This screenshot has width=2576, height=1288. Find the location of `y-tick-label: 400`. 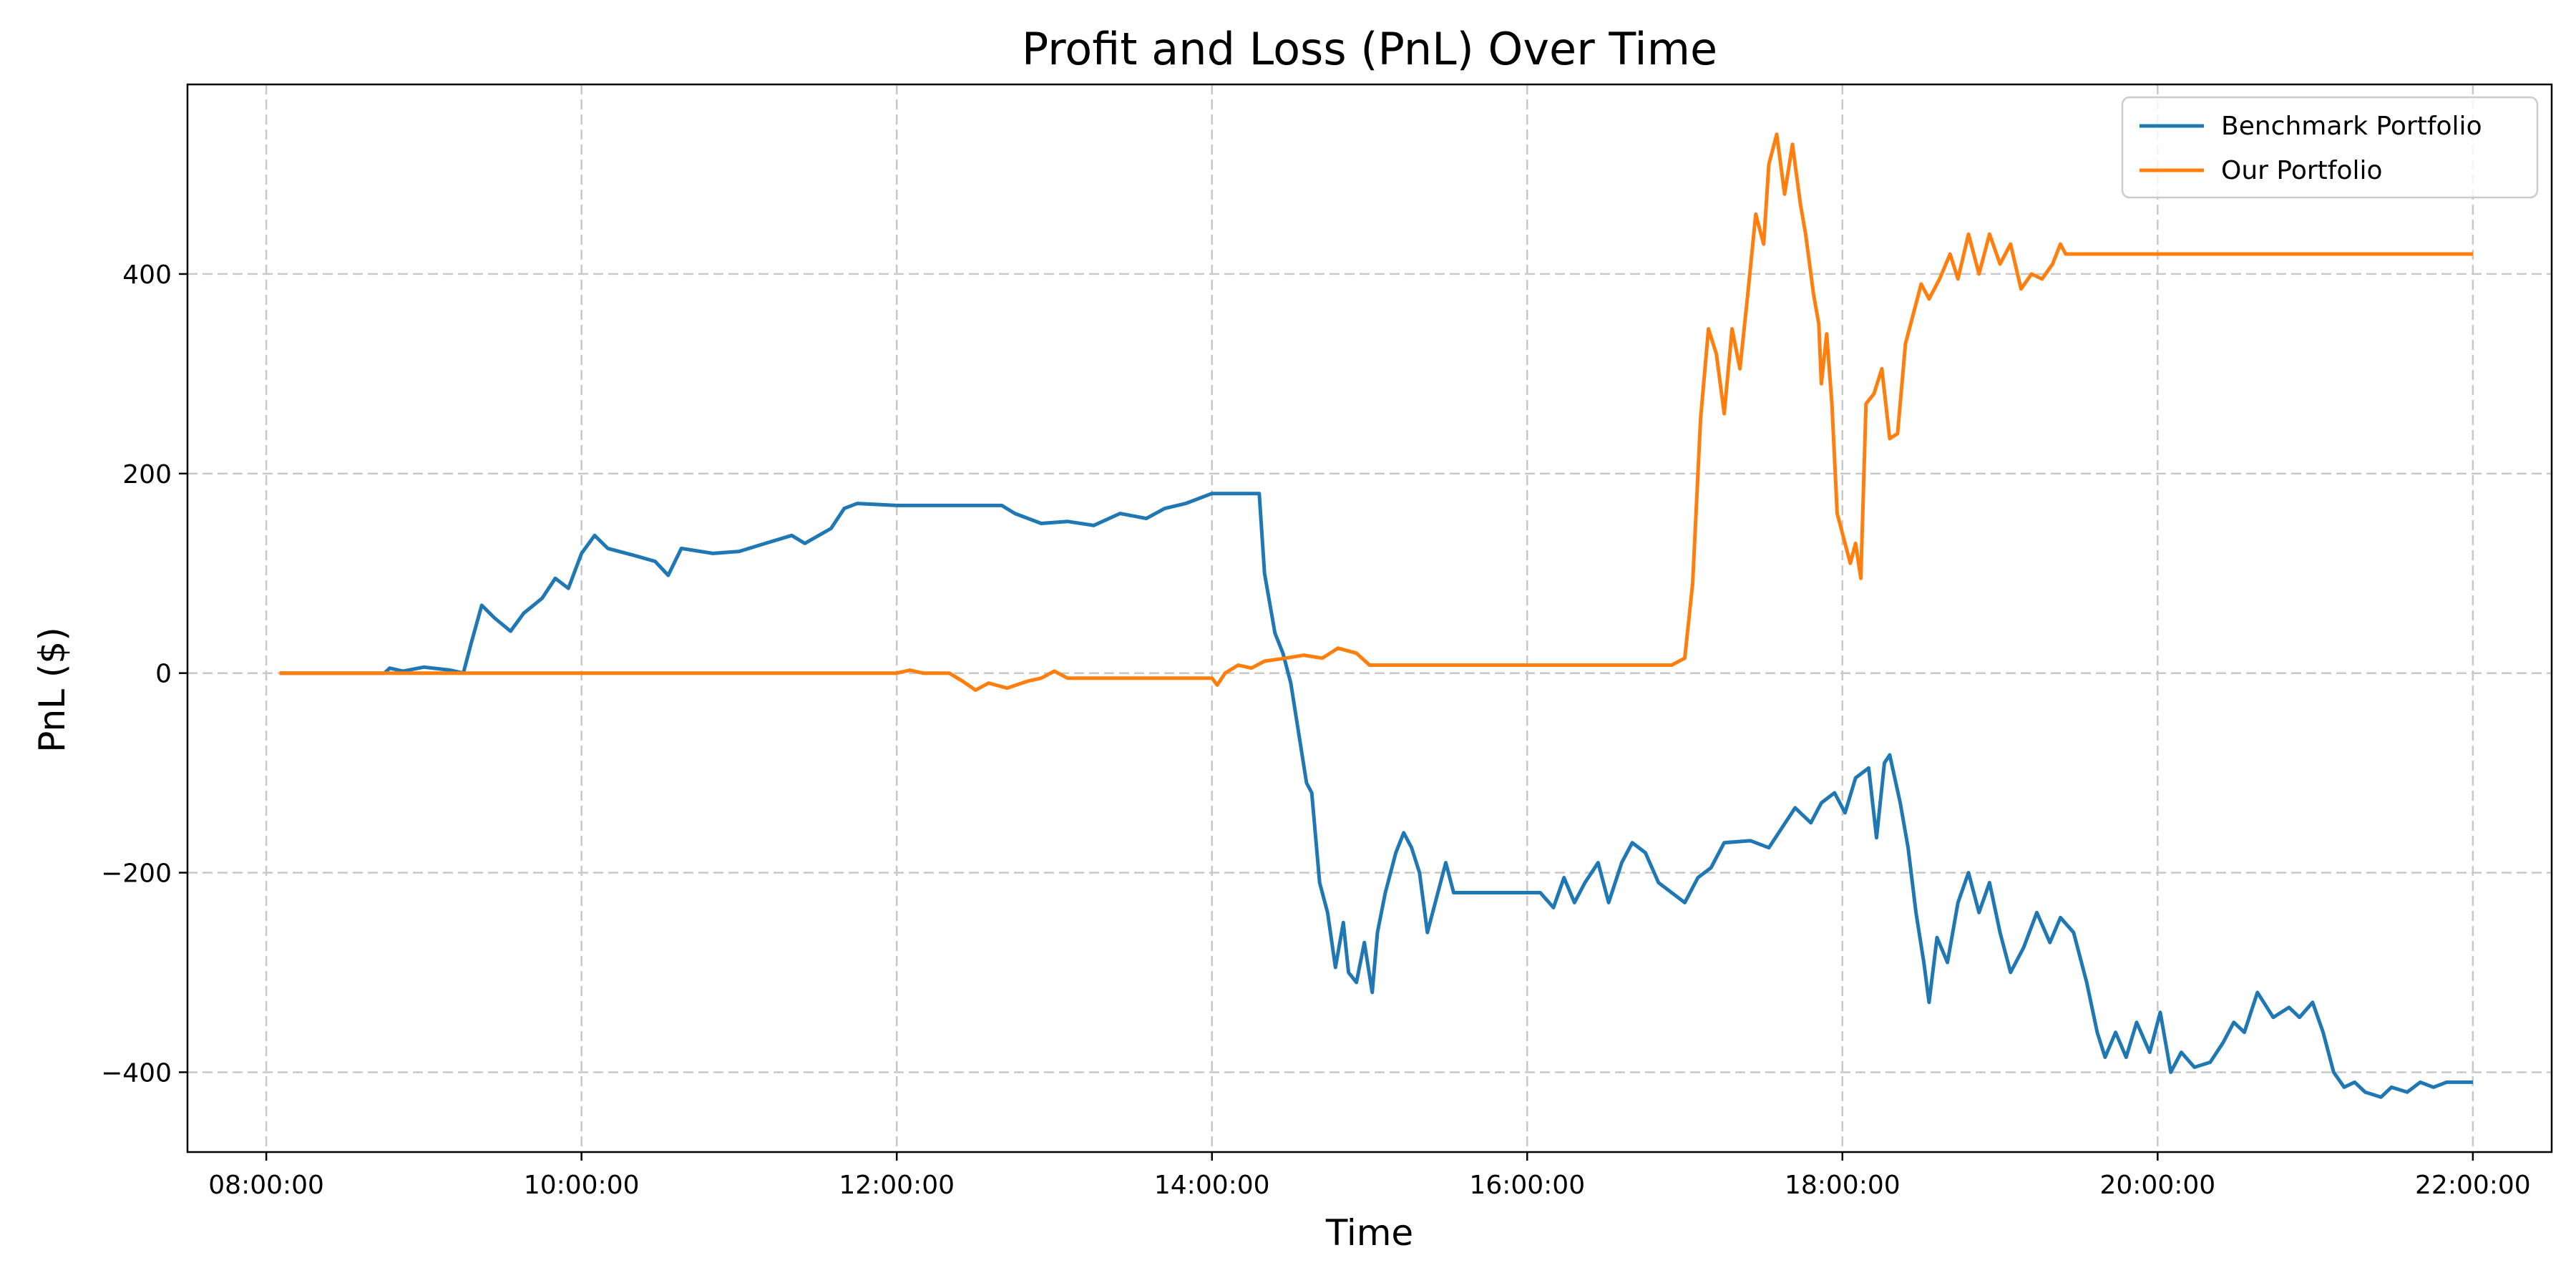

y-tick-label: 400 is located at coordinates (147, 275).